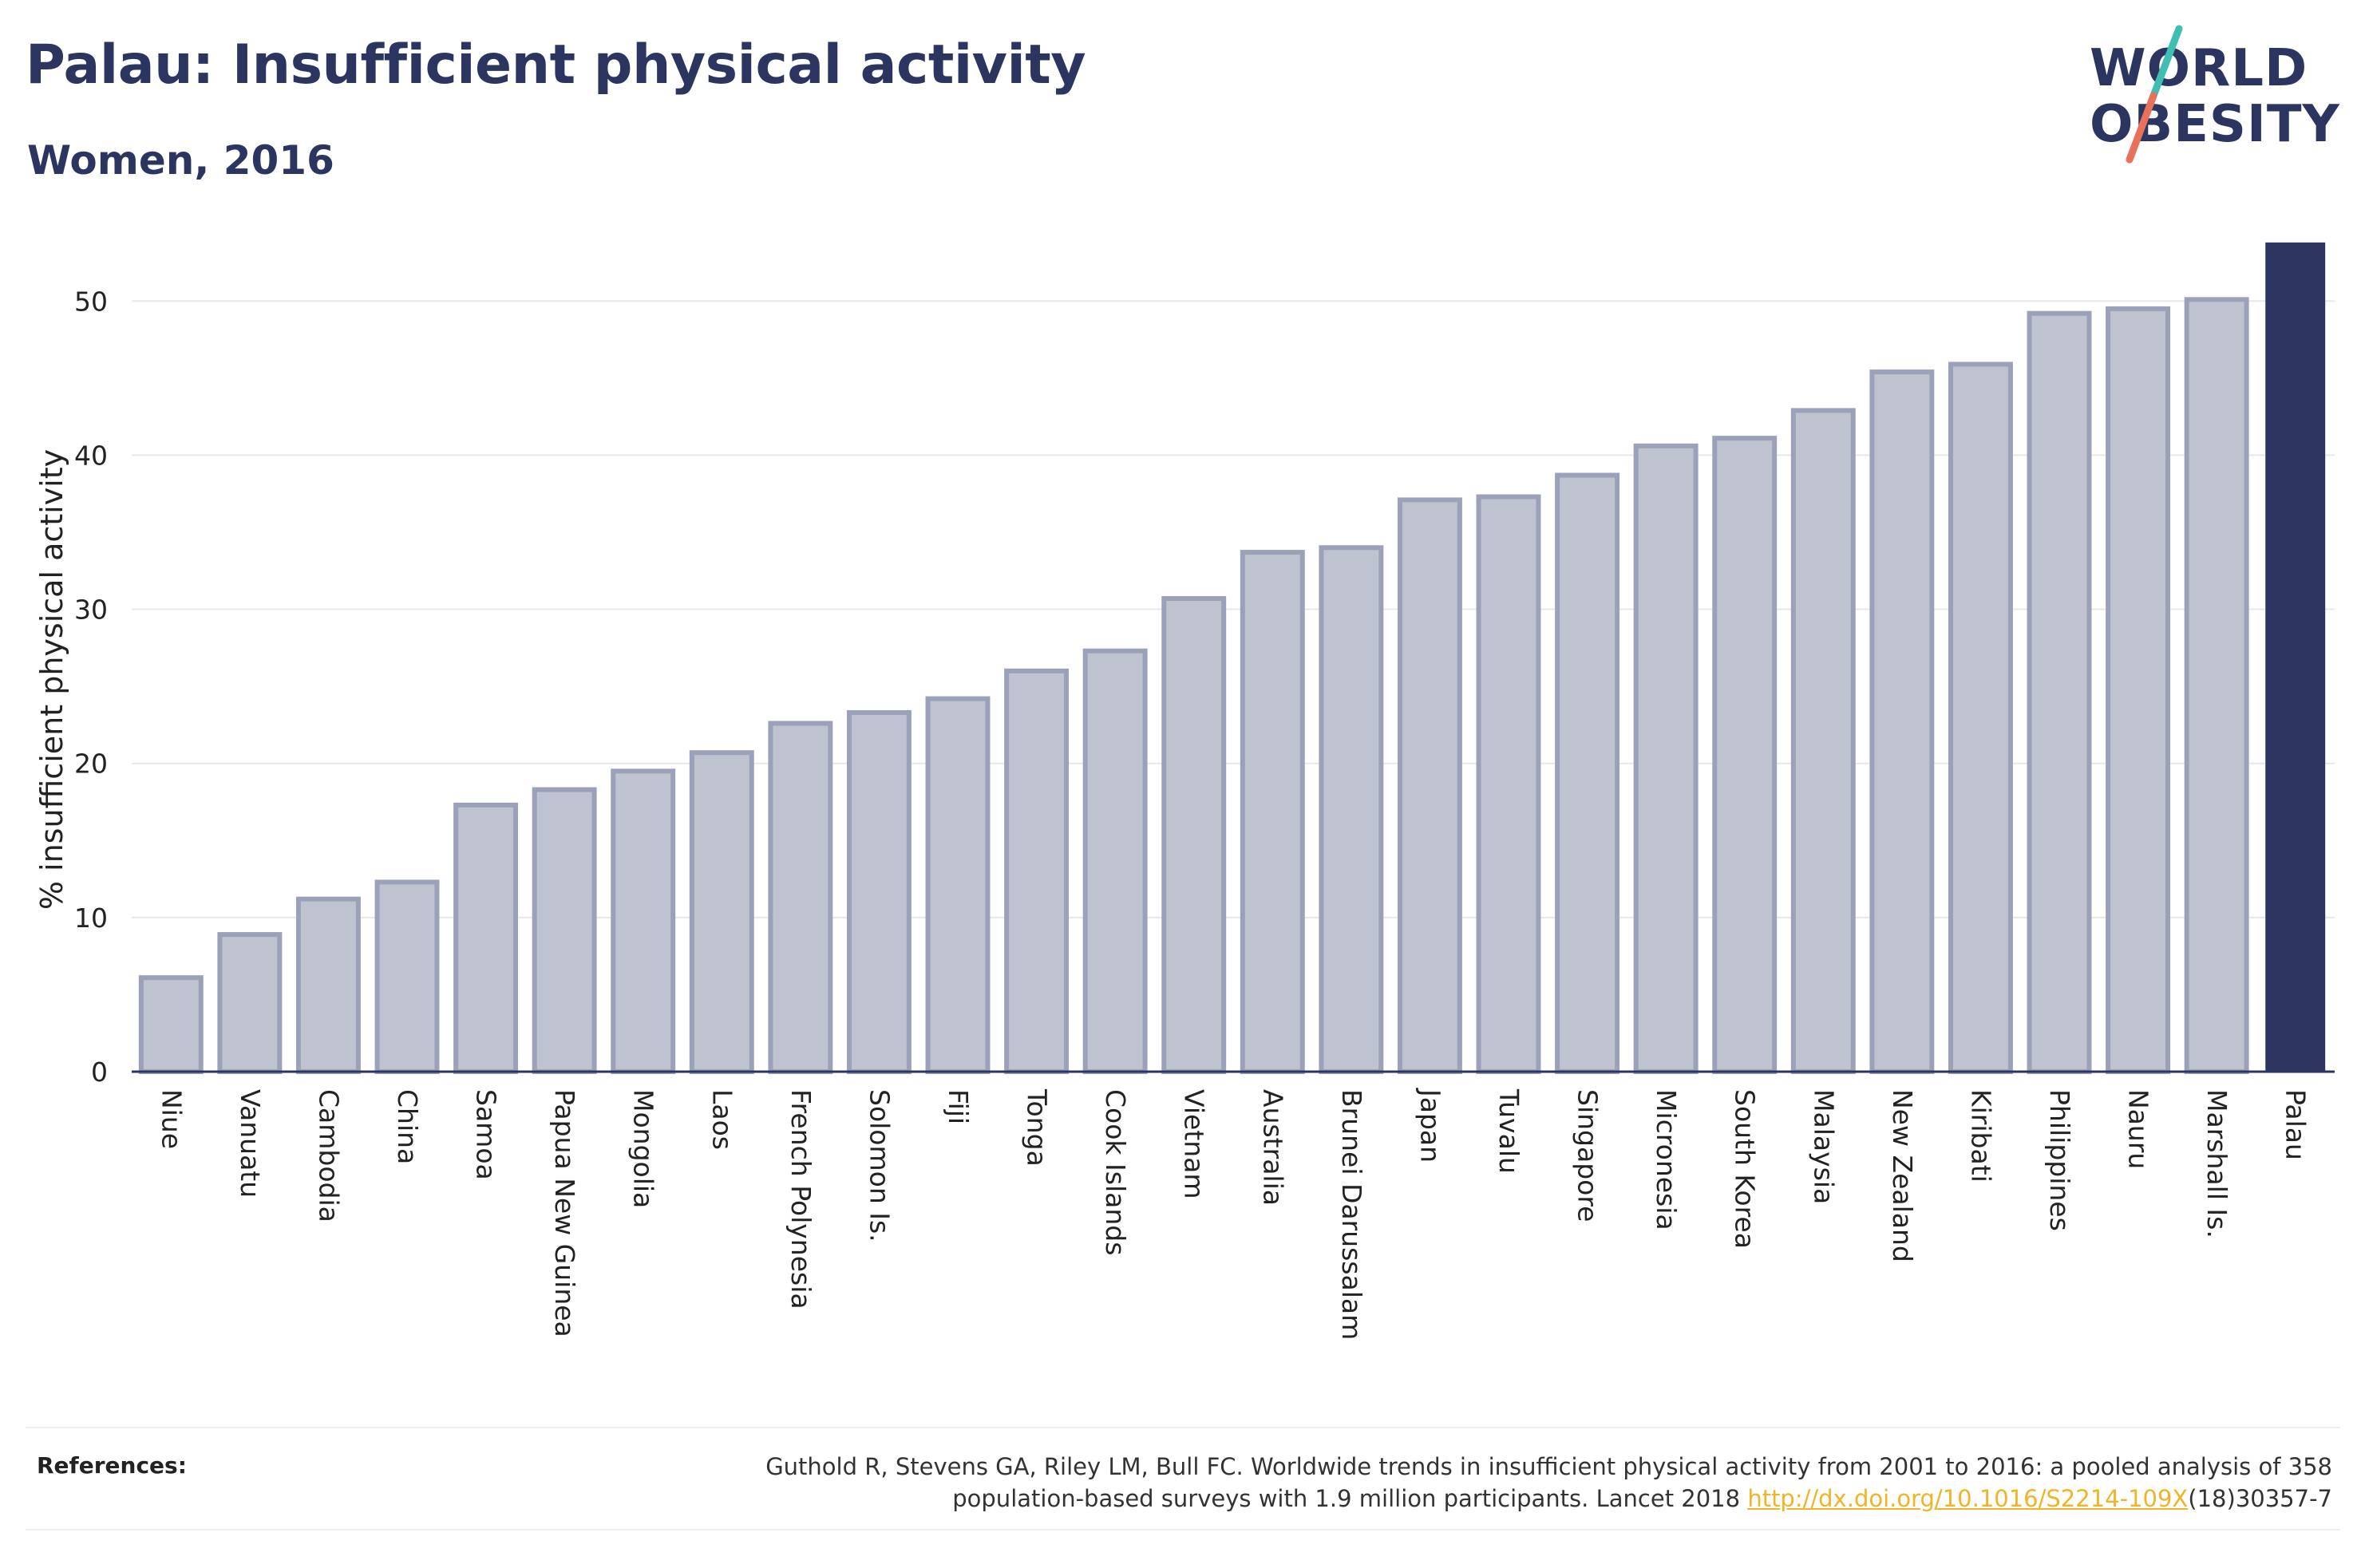 The image size is (2361, 1568). Describe the element at coordinates (91, 918) in the screenshot. I see `y-tick-label: 10` at that location.